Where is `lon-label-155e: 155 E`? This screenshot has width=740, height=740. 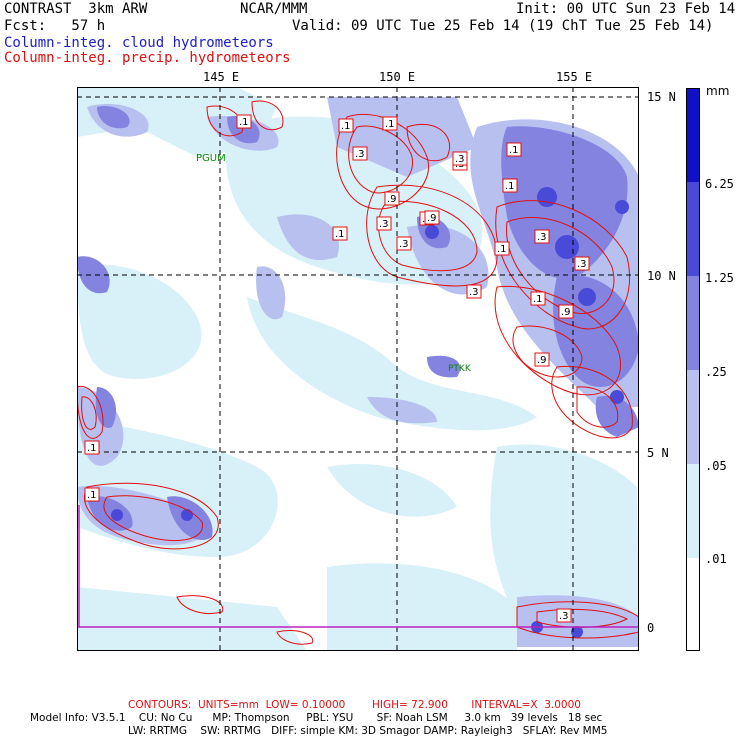
lon-label-155e: 155 E is located at coordinates (574, 77).